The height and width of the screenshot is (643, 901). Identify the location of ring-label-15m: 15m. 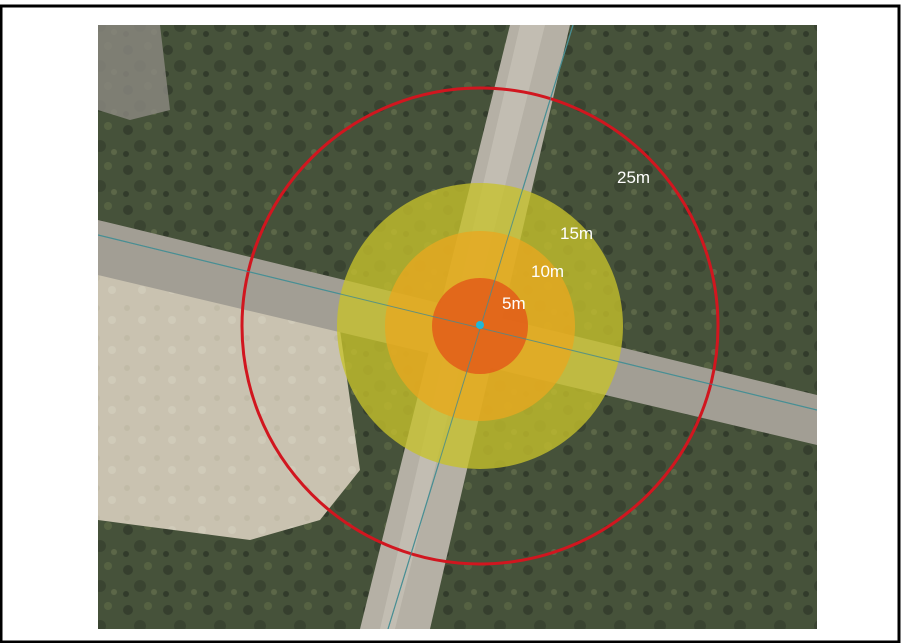
(576, 233).